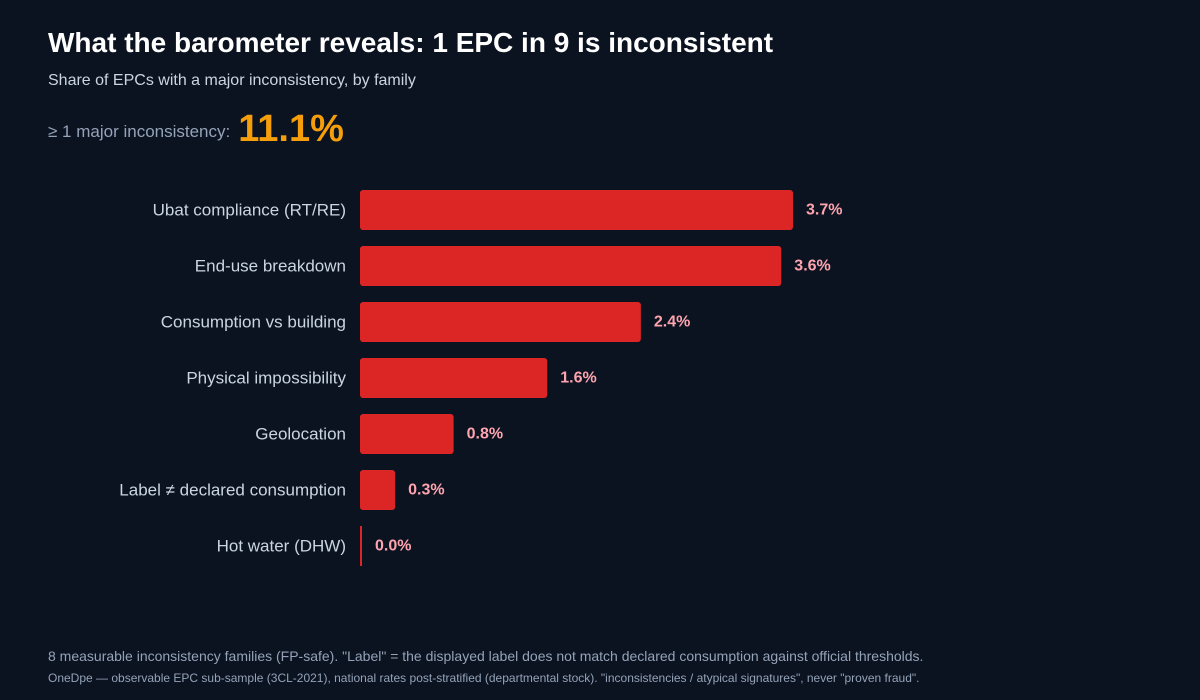 This screenshot has width=1200, height=700. What do you see at coordinates (426, 490) in the screenshot?
I see `value-label: 0.3%` at bounding box center [426, 490].